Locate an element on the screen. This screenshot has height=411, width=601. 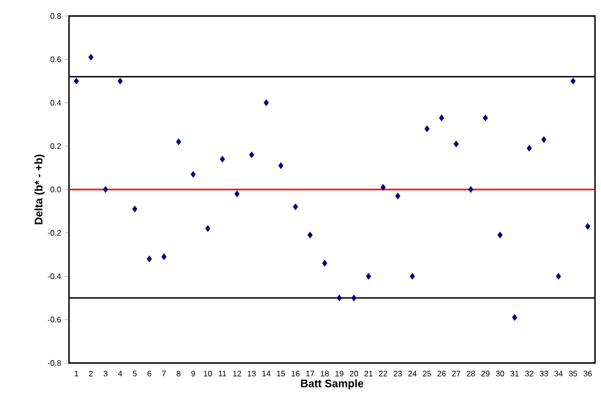
y-axis-title: Delta (b* - +b) is located at coordinates (39, 189).